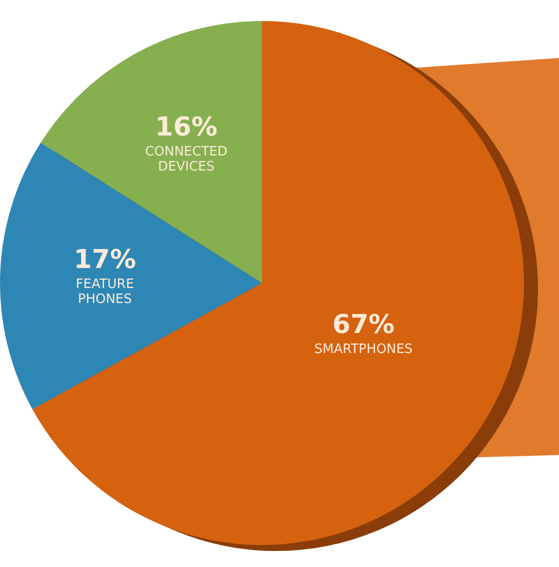 Image resolution: width=559 pixels, height=567 pixels. Describe the element at coordinates (105, 292) in the screenshot. I see `slice-label: FEATURE PHONES` at that location.